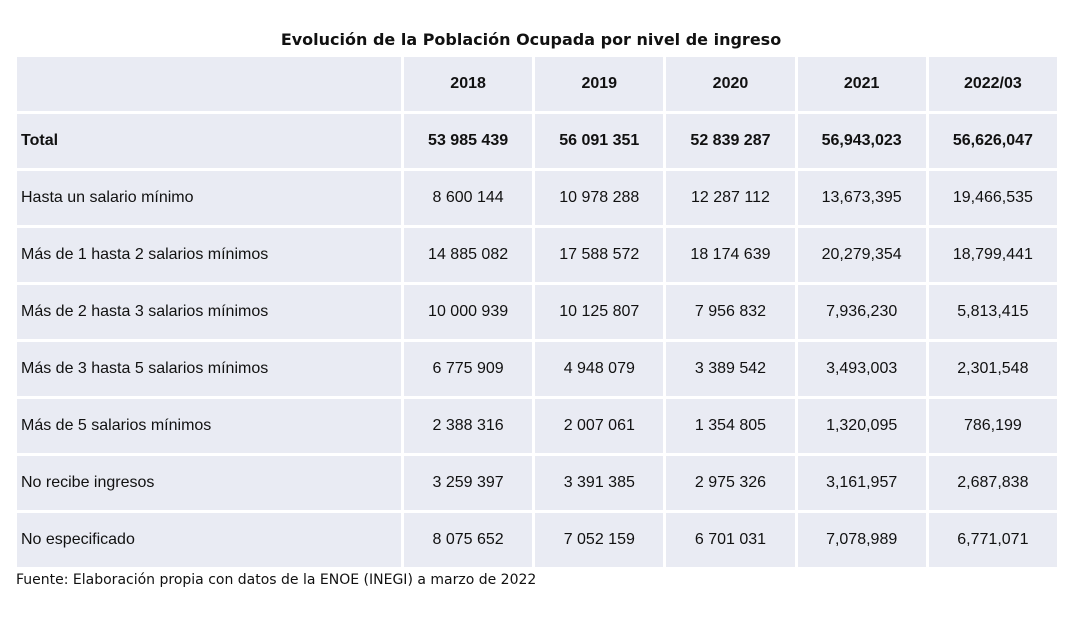  Describe the element at coordinates (861, 255) in the screenshot. I see `value-cell: 20,279,354` at that location.